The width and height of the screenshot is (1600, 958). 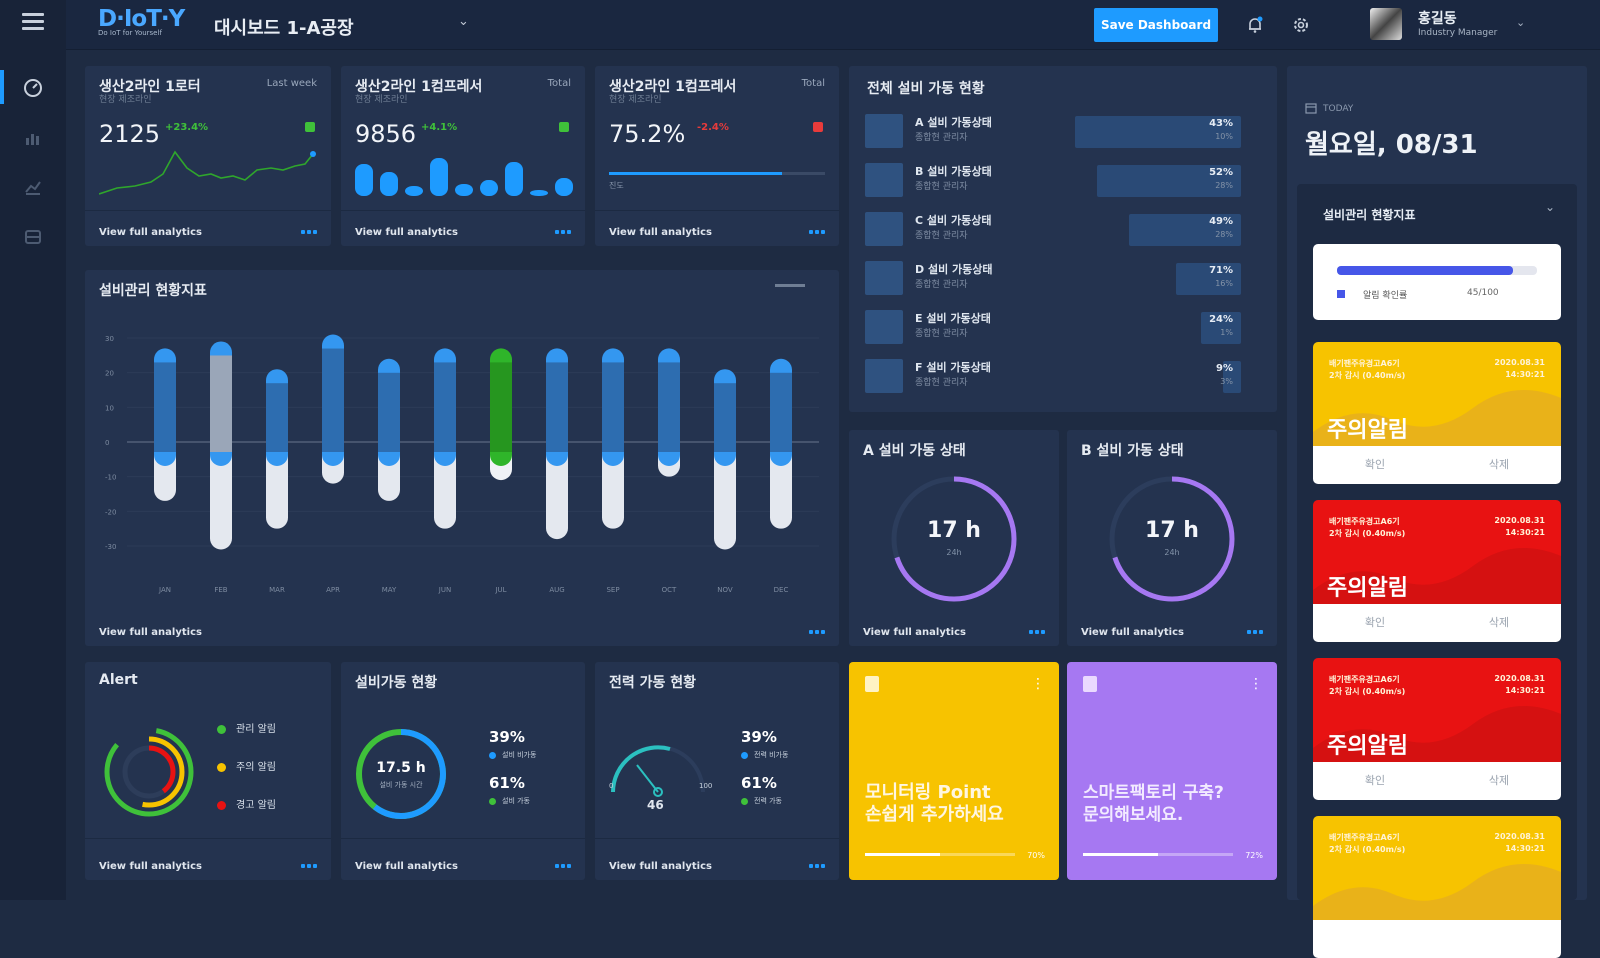 I want to click on confirm-button, so click(x=1375, y=939).